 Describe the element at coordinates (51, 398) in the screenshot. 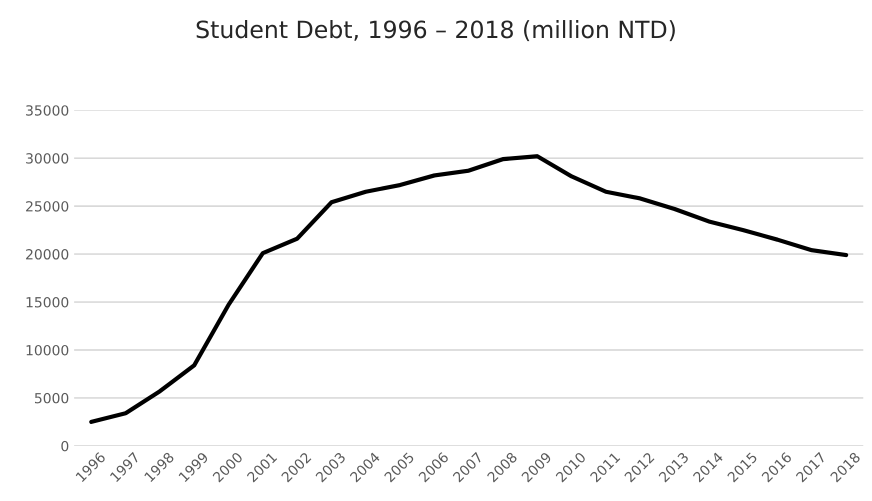

I see `y-tick-label: 5000` at that location.